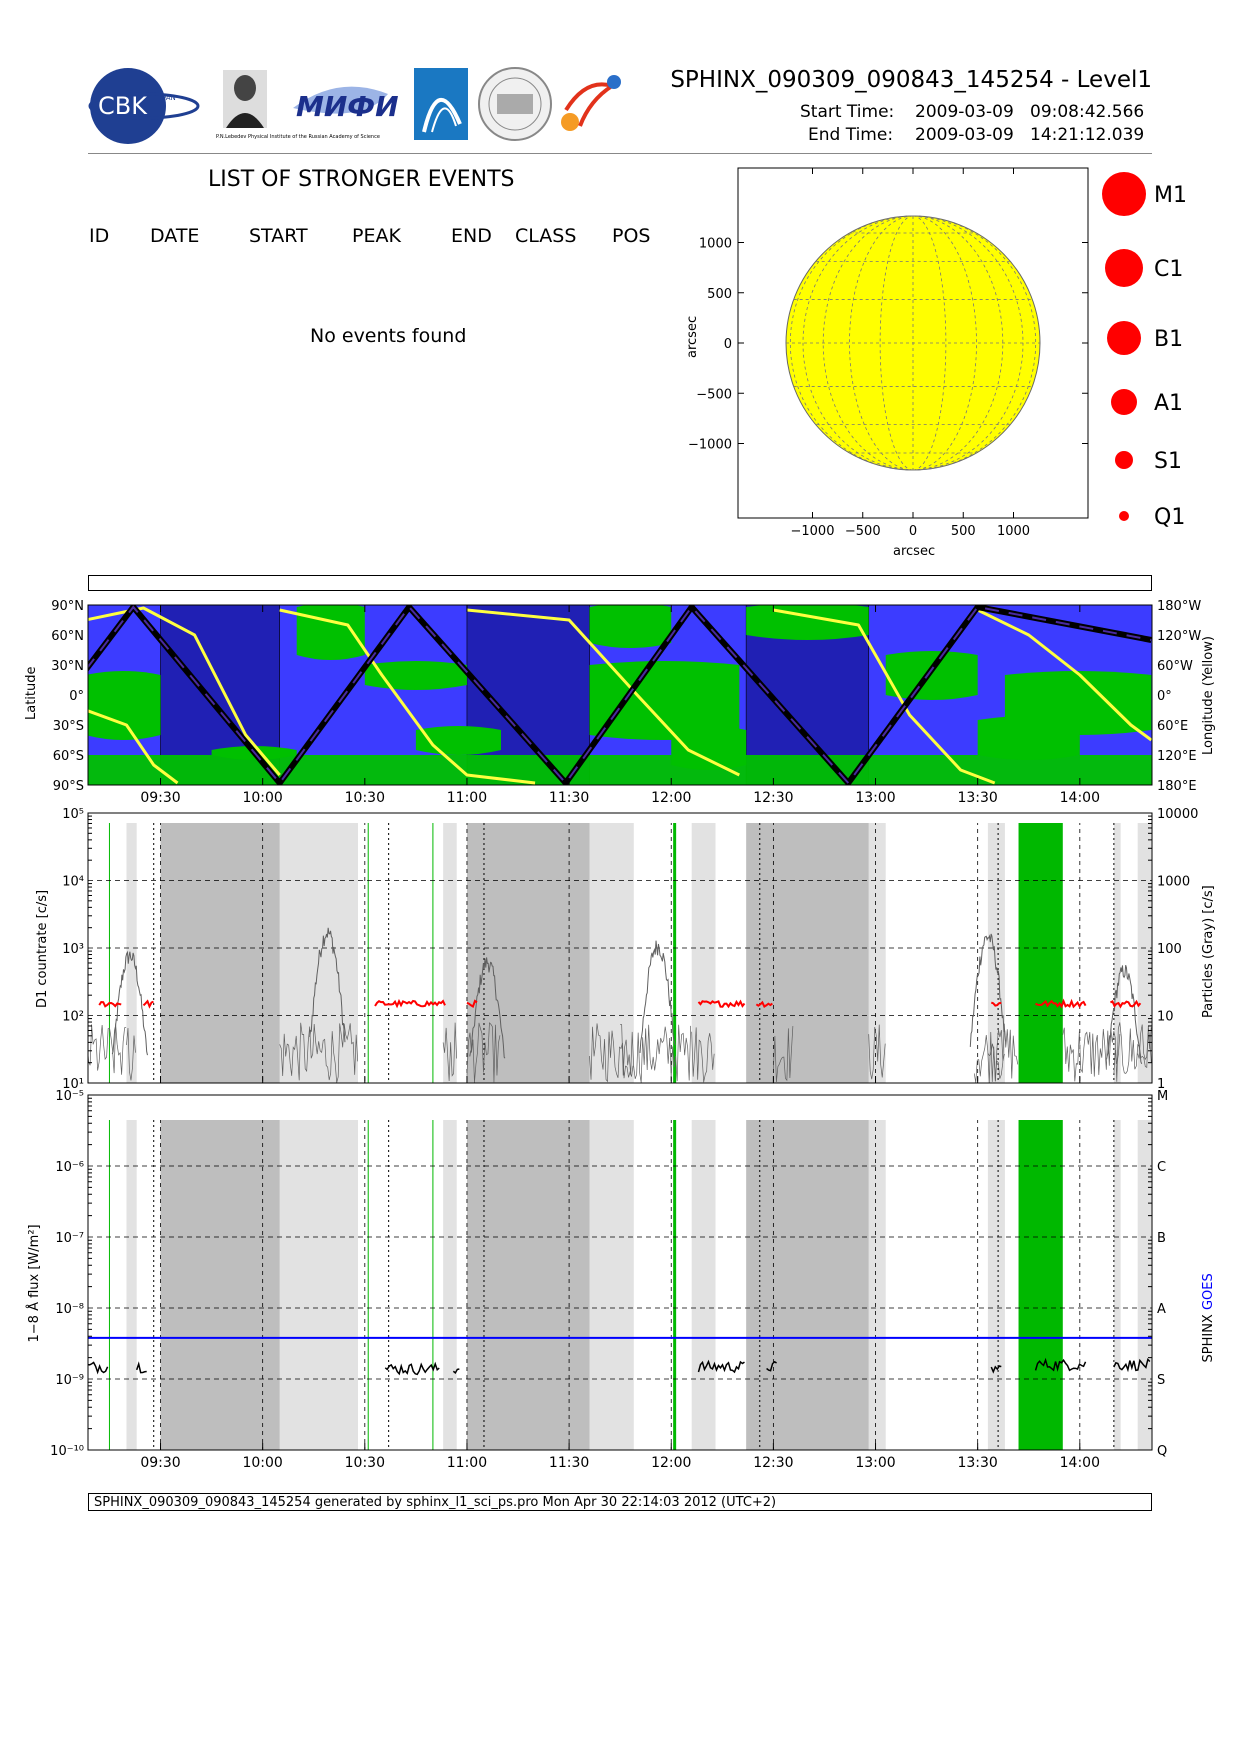 Image resolution: width=1240 pixels, height=1754 pixels. I want to click on time-tick-label: 10:00, so click(262, 1463).